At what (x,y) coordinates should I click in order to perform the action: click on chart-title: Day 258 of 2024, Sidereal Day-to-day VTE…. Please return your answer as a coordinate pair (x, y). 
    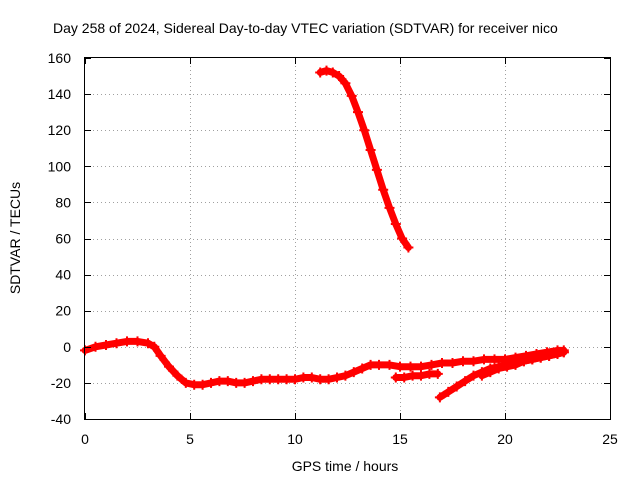
    Looking at the image, I should click on (305, 28).